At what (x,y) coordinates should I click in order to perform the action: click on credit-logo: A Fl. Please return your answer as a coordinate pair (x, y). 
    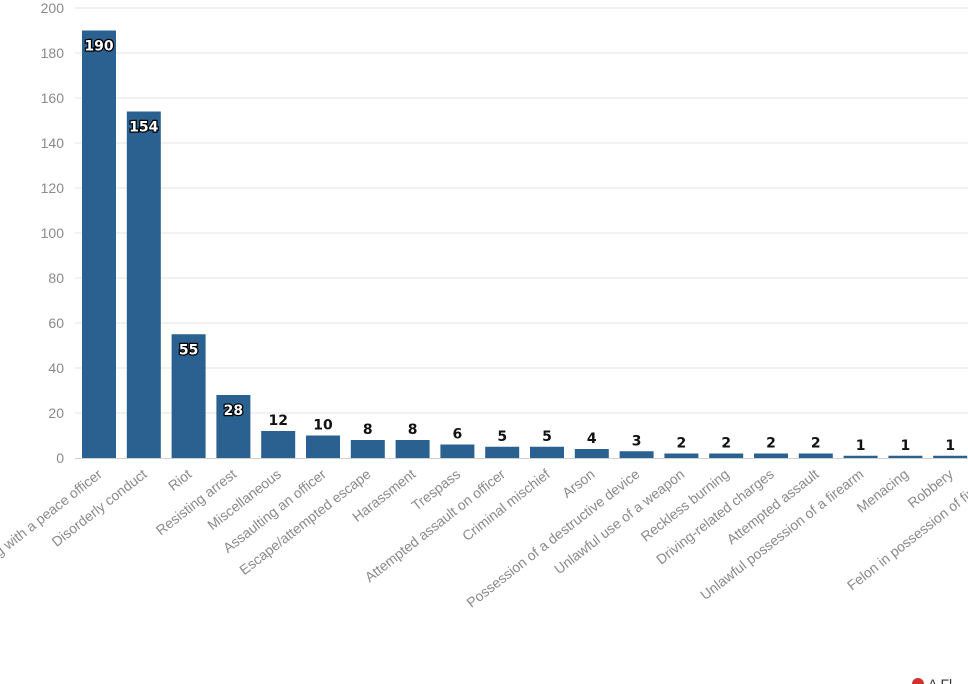
    Looking at the image, I should click on (932, 680).